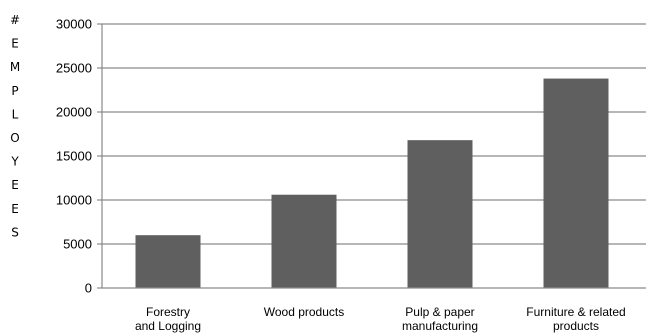 The width and height of the screenshot is (646, 335). Describe the element at coordinates (14, 162) in the screenshot. I see `y-axis-label-letter: Y` at that location.